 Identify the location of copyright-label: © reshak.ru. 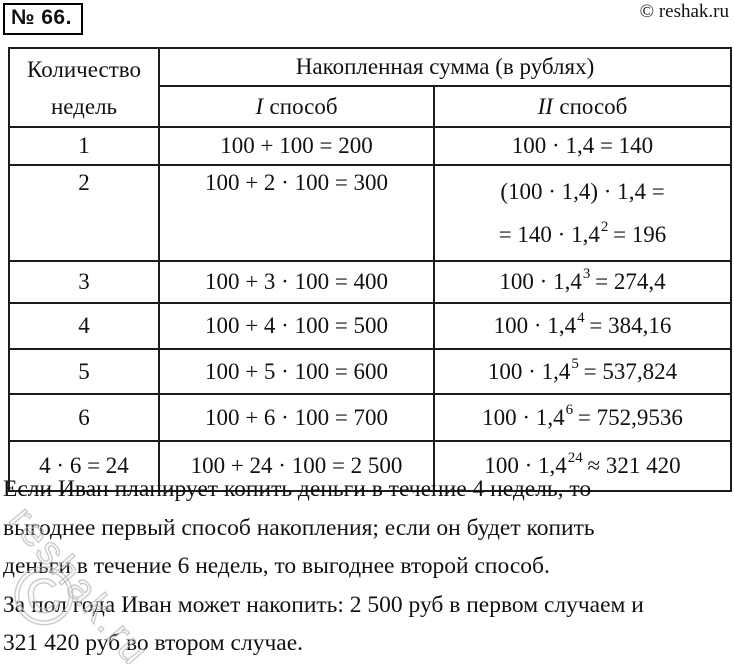
(684, 11).